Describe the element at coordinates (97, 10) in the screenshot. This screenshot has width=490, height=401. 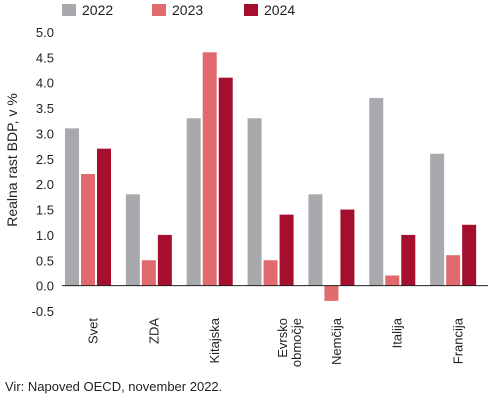
I see `legend-label: 2022` at that location.